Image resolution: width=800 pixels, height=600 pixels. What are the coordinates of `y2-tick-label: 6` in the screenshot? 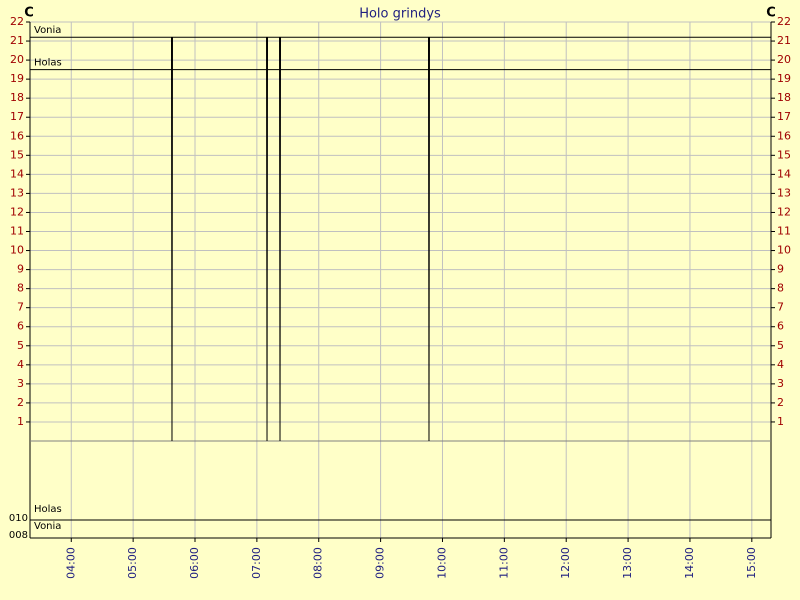 It's located at (780, 326).